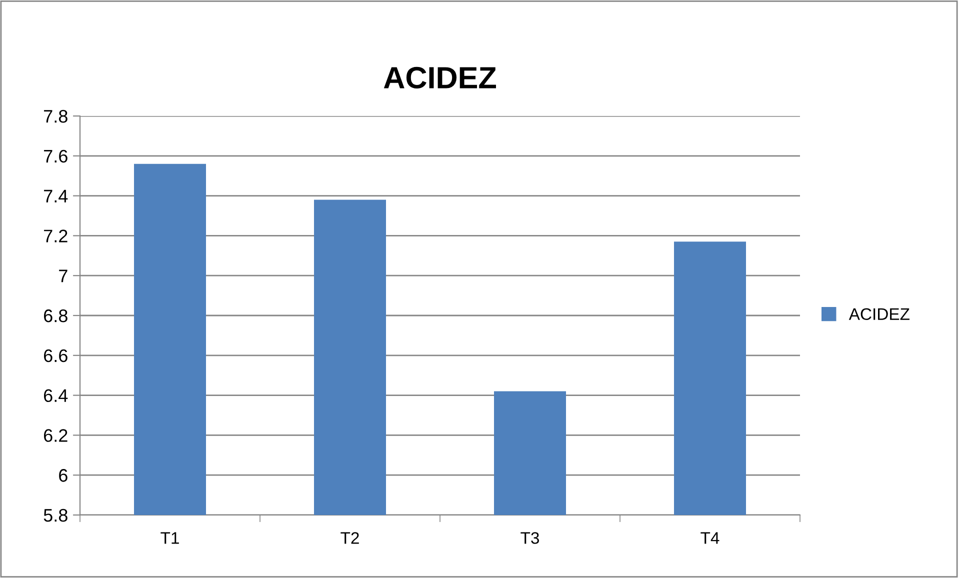 The image size is (959, 578). Describe the element at coordinates (56, 515) in the screenshot. I see `y-tick-label: 5.8` at that location.